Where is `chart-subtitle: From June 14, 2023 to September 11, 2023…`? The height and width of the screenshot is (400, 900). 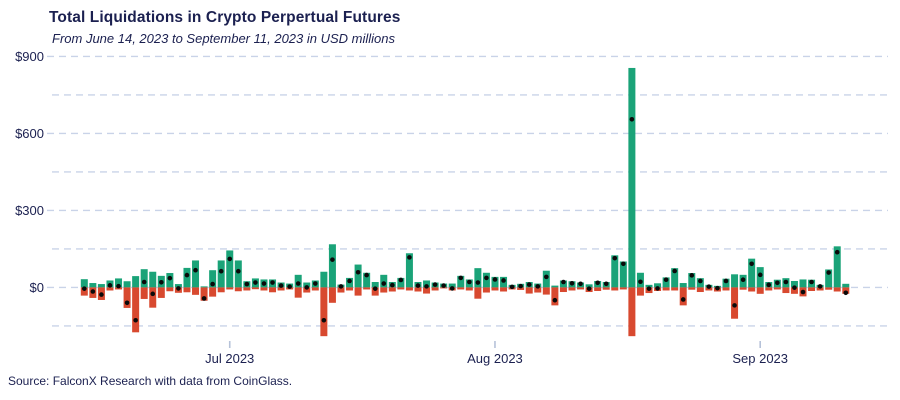 chart-subtitle: From June 14, 2023 to September 11, 2023… is located at coordinates (223, 38).